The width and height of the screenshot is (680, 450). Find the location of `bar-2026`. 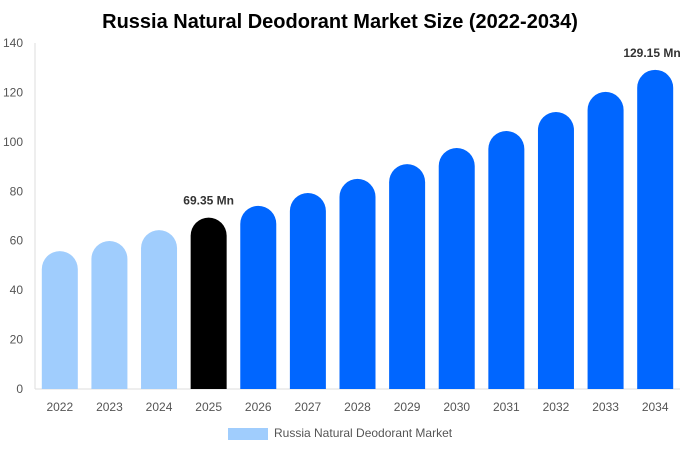

bar-2026 is located at coordinates (258, 297).